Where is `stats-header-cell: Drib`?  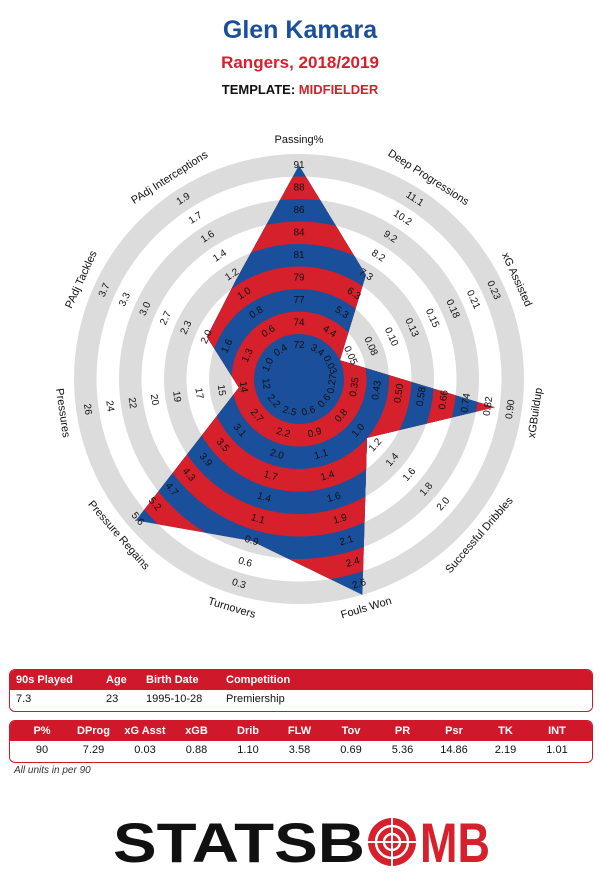
stats-header-cell: Drib is located at coordinates (248, 731).